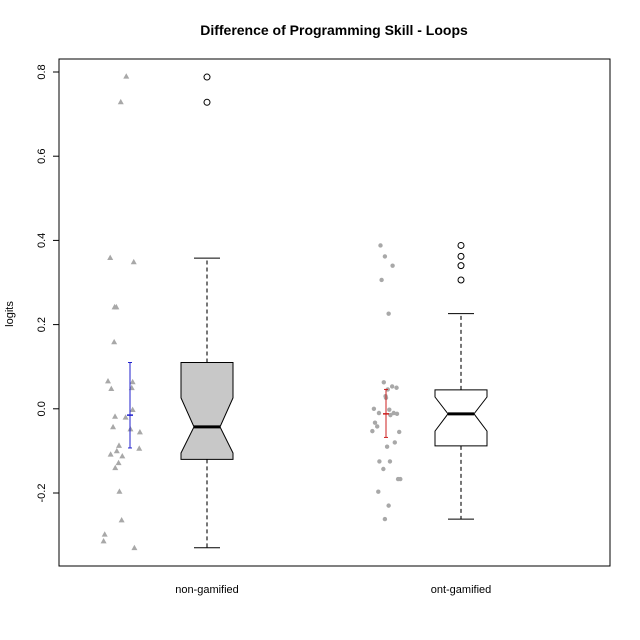 Image resolution: width=640 pixels, height=640 pixels. What do you see at coordinates (461, 590) in the screenshot?
I see `x-tick-label: ont-gamified` at bounding box center [461, 590].